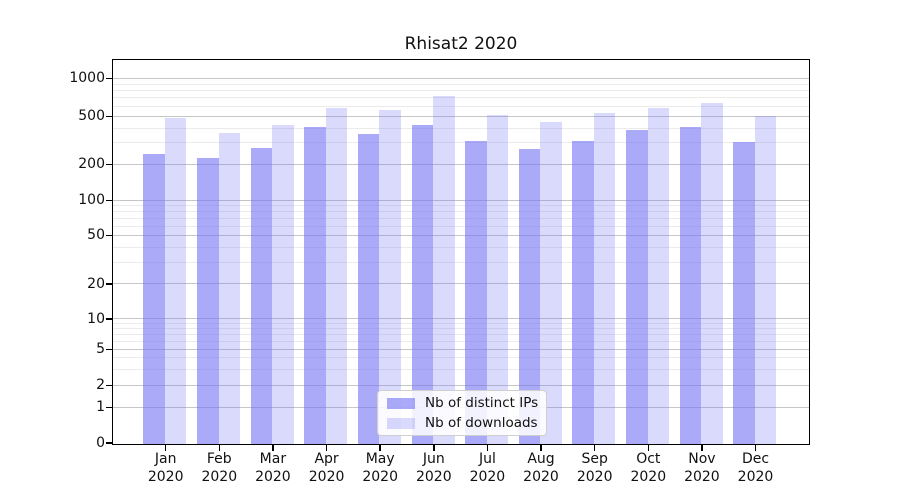 This screenshot has width=900, height=500. What do you see at coordinates (604, 278) in the screenshot?
I see `bar-downloads-sep` at bounding box center [604, 278].